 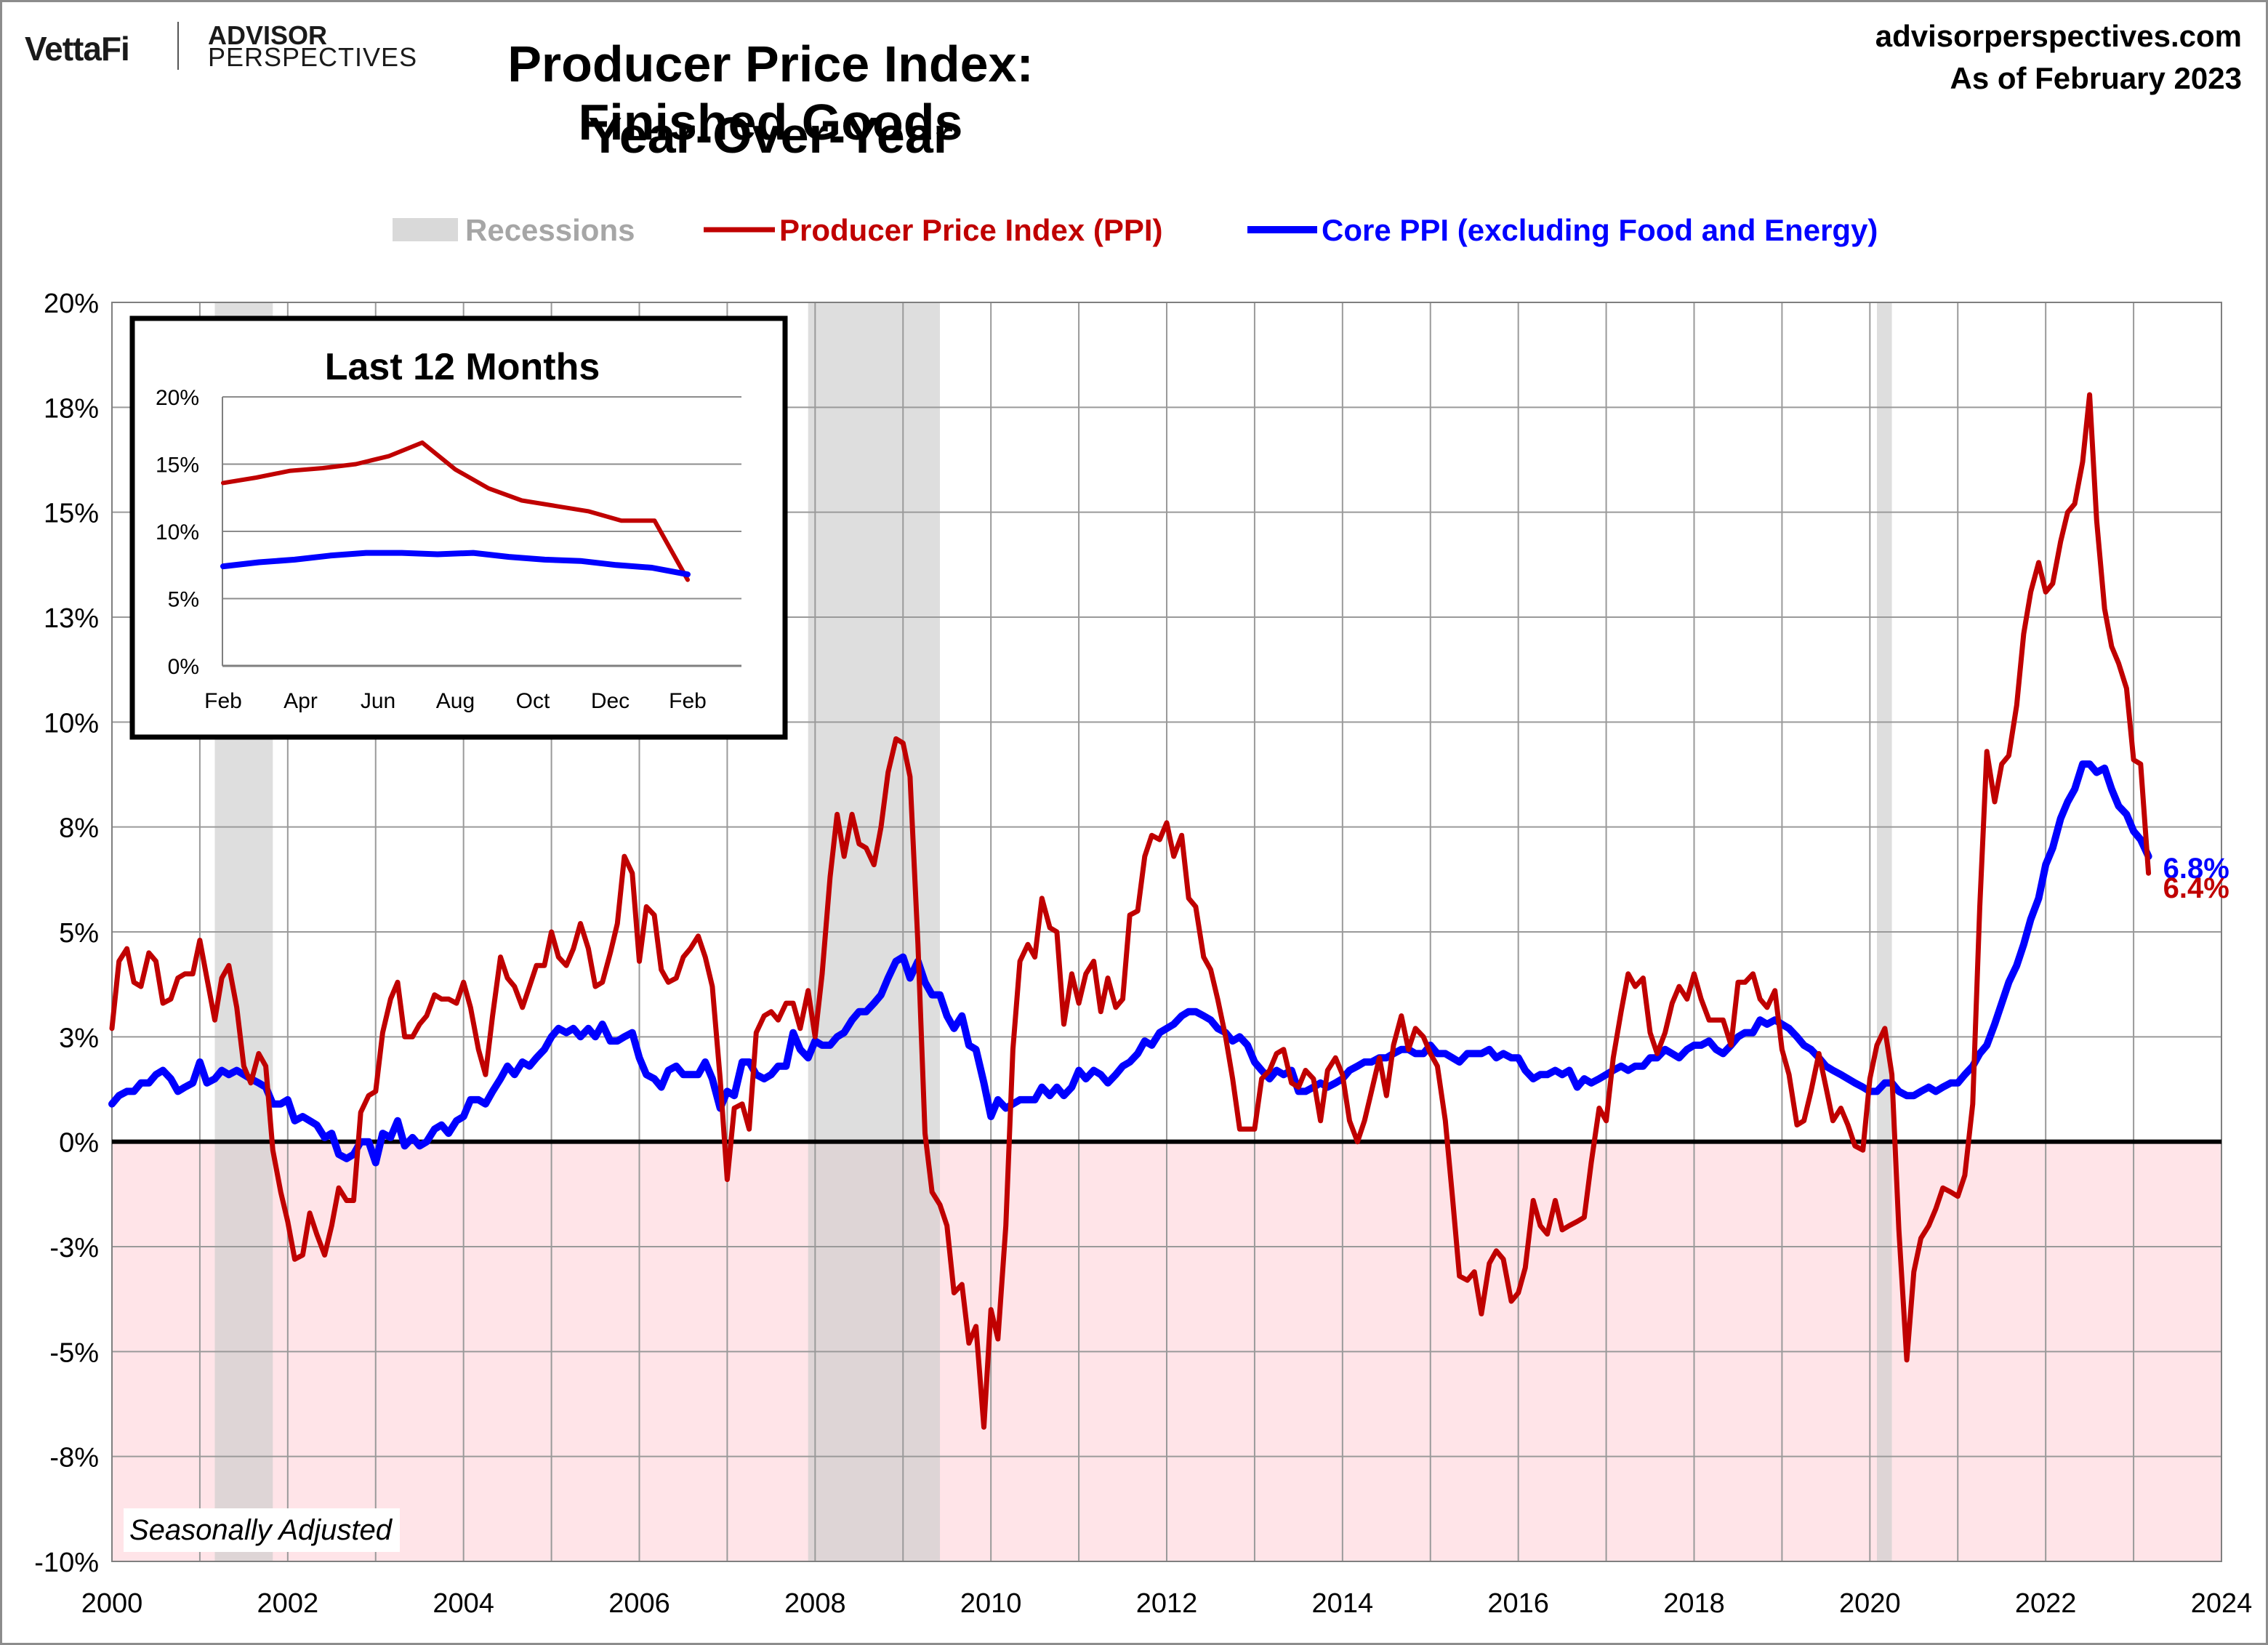 I want to click on chart-subtitle: Year-Over-Year, so click(x=770, y=135).